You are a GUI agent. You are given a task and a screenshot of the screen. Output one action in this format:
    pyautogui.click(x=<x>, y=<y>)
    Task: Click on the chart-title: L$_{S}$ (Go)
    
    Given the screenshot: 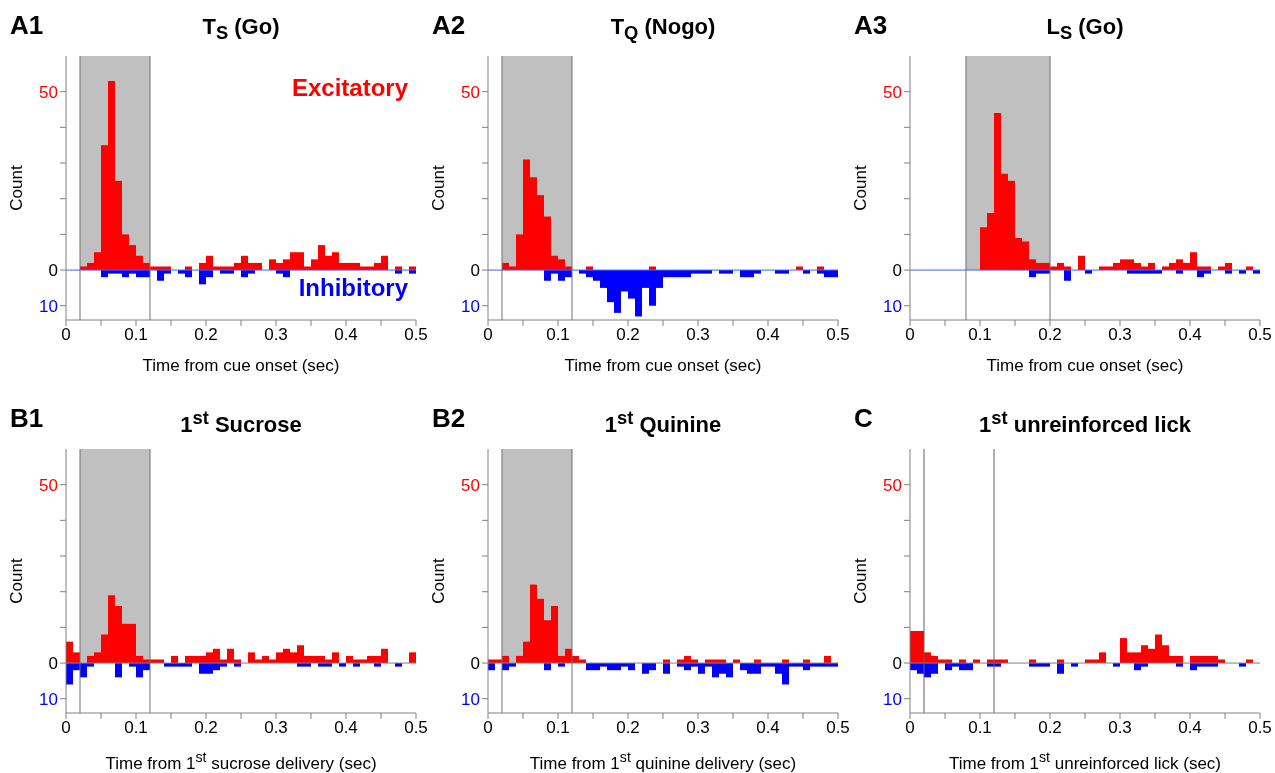 What is the action you would take?
    pyautogui.click(x=1085, y=29)
    